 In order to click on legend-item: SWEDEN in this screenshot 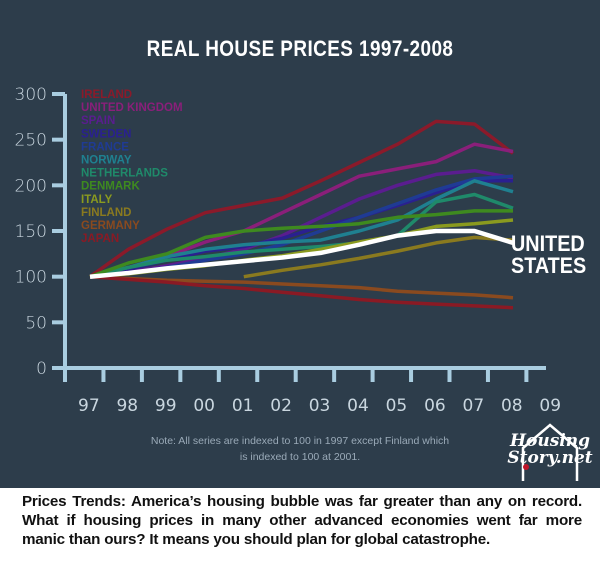, I will do `click(106, 134)`.